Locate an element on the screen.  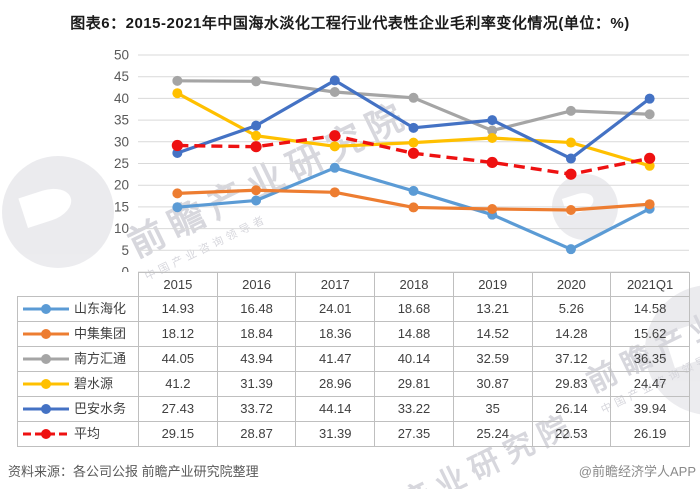
legend-cell: 山东海化 is located at coordinates (78, 309).